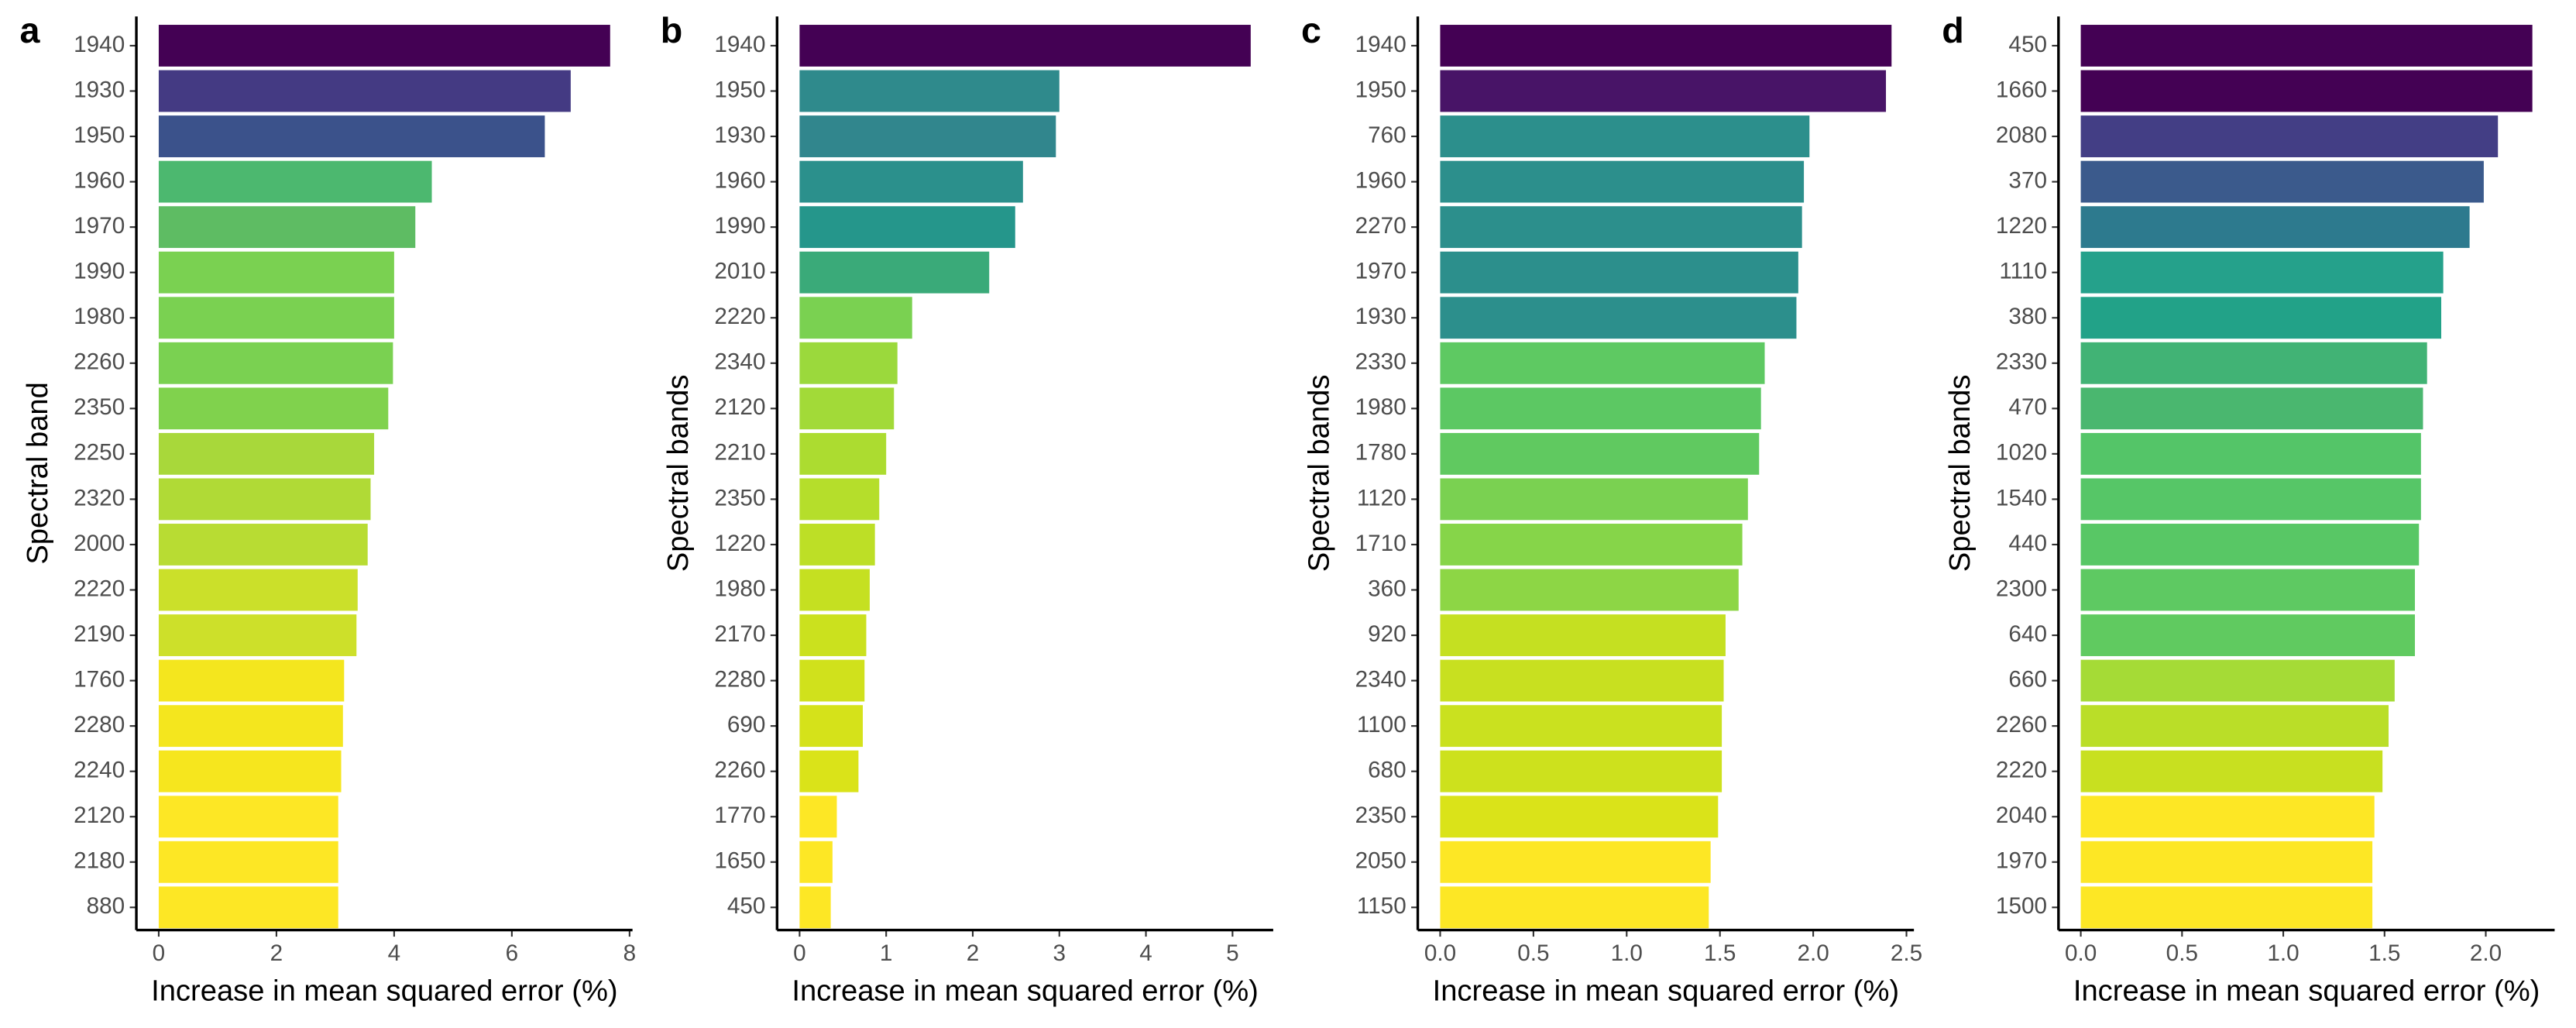 This screenshot has height=1028, width=2576. I want to click on x-tick-label: 0, so click(159, 953).